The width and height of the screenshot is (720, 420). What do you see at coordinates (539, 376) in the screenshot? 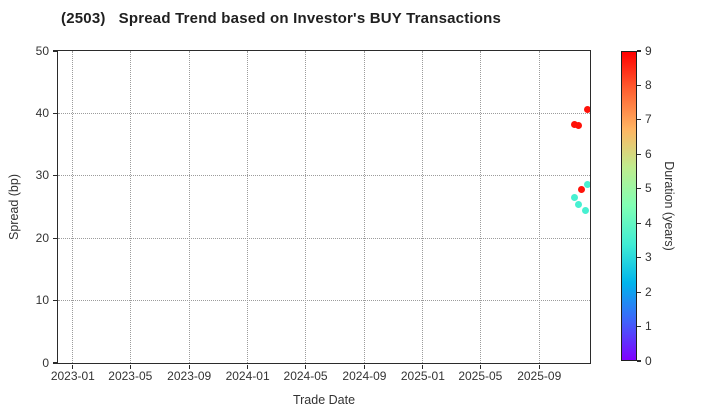
I see `x-tick-label: 2025-09` at bounding box center [539, 376].